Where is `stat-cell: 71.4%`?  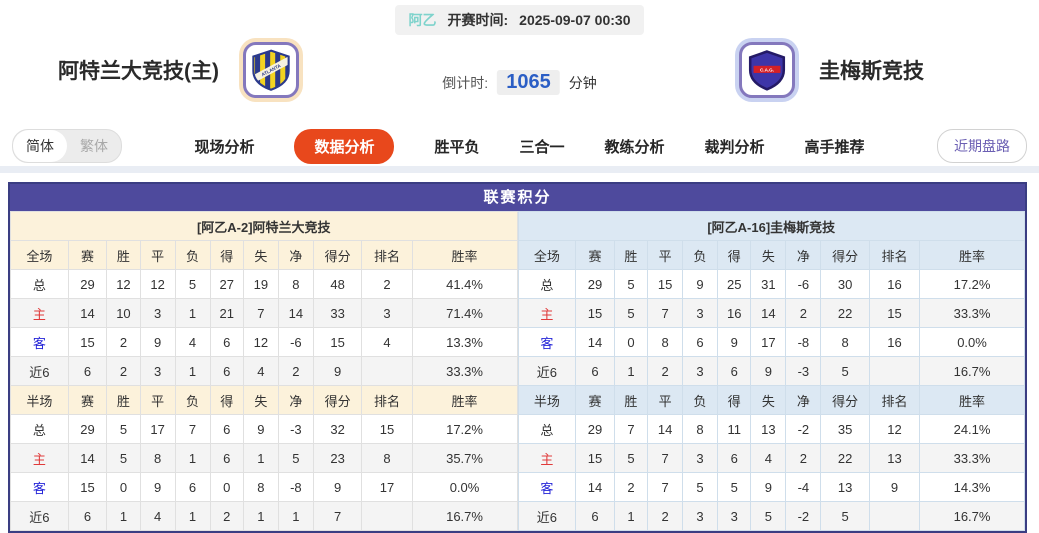
stat-cell: 71.4% is located at coordinates (464, 313).